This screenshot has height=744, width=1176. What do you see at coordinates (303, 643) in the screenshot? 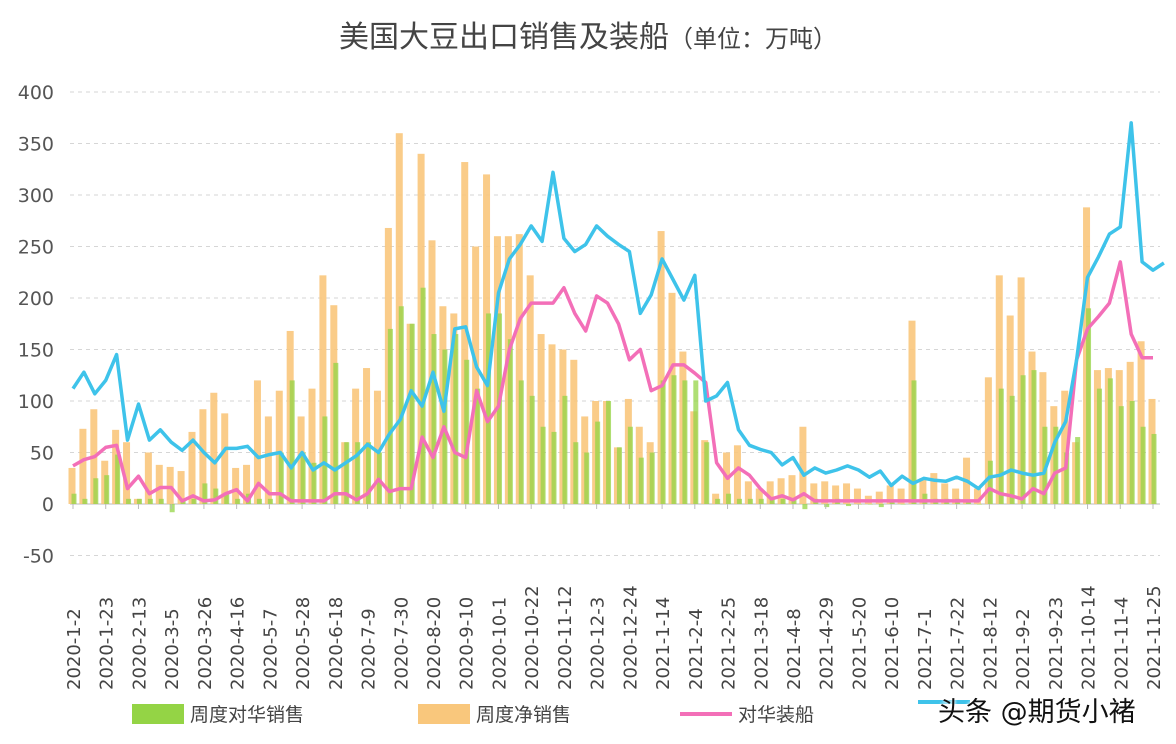
I see `x-tick-label: 2020-5-28` at bounding box center [303, 643].